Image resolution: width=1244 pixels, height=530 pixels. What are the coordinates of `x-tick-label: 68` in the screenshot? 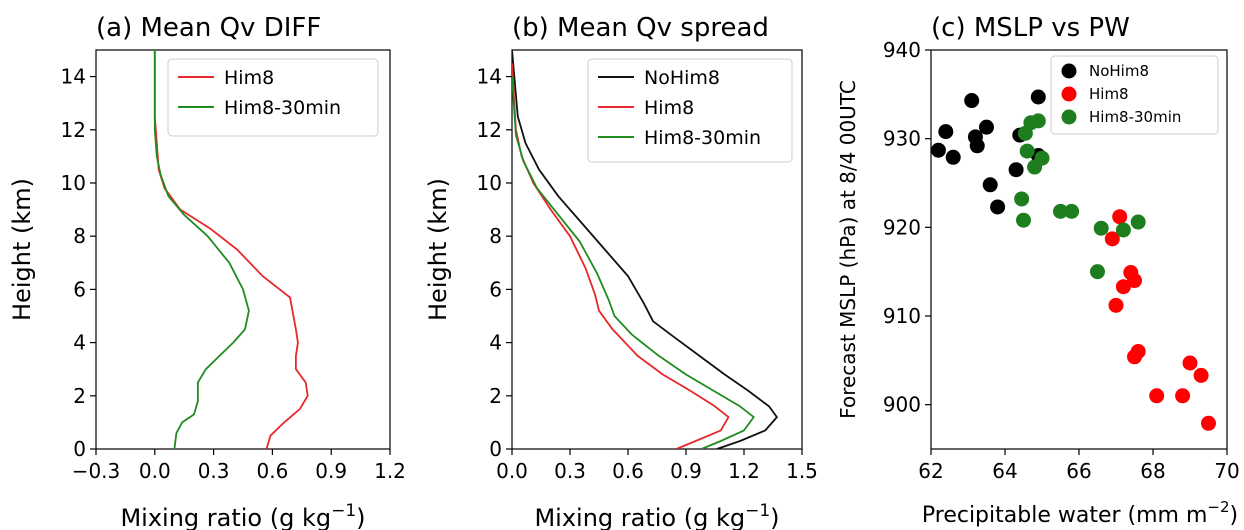 It's located at (1152, 471).